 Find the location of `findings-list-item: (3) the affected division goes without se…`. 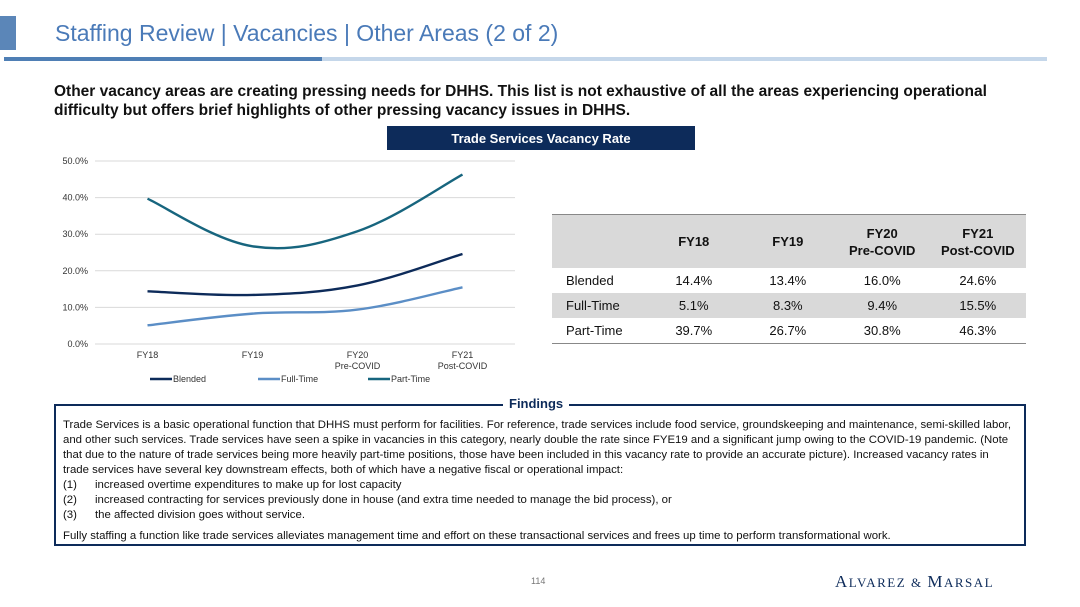

findings-list-item: (3) the affected division goes without se… is located at coordinates (539, 515).